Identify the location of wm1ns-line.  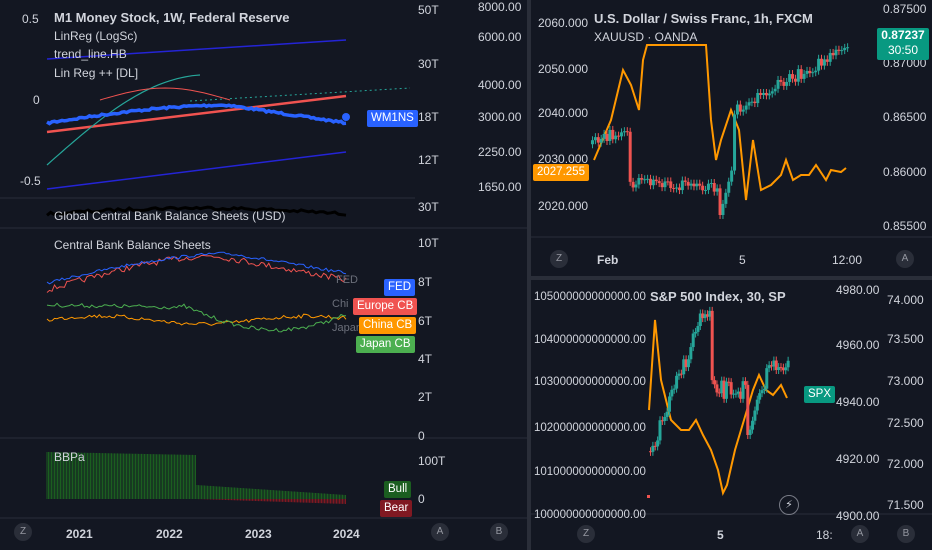
(196, 114).